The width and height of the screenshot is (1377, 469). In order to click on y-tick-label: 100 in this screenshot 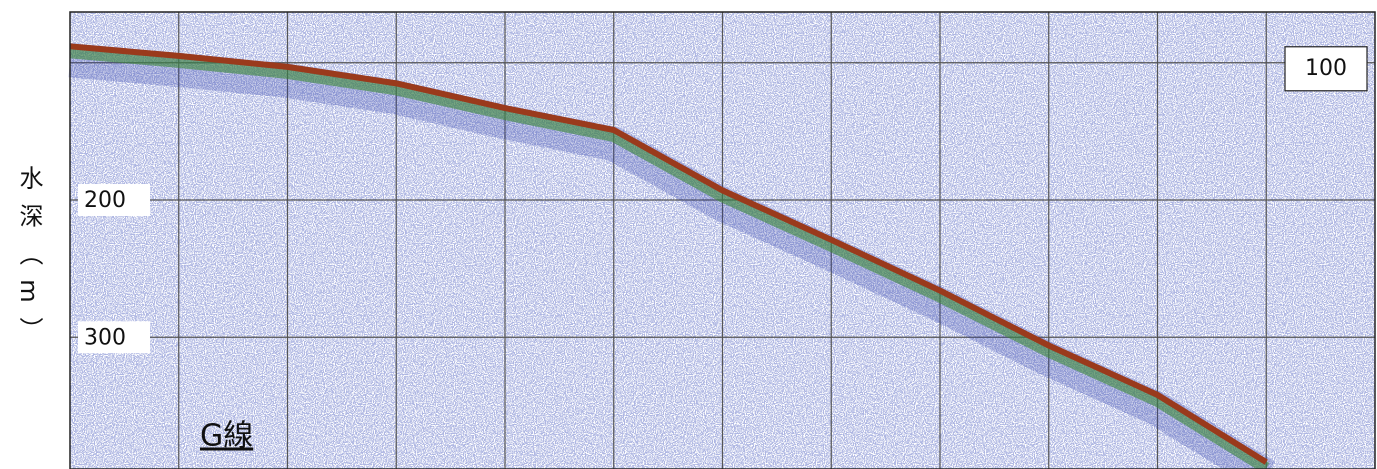, I will do `click(1326, 68)`.